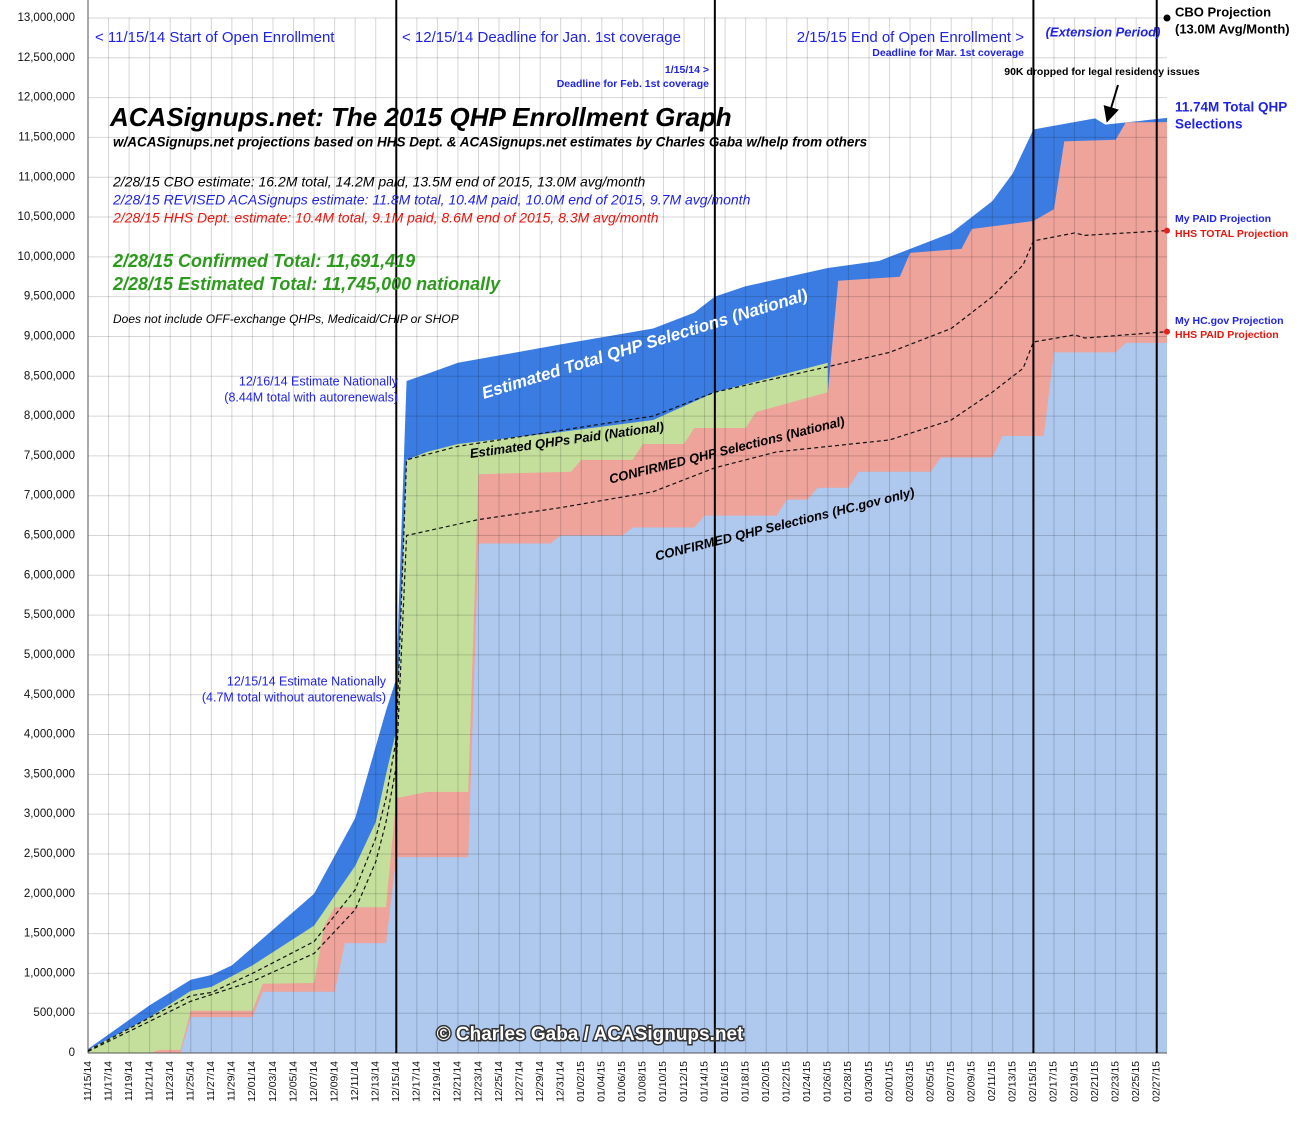 This screenshot has width=1300, height=1138. What do you see at coordinates (540, 1081) in the screenshot?
I see `x-tick-label: 12/29/14` at bounding box center [540, 1081].